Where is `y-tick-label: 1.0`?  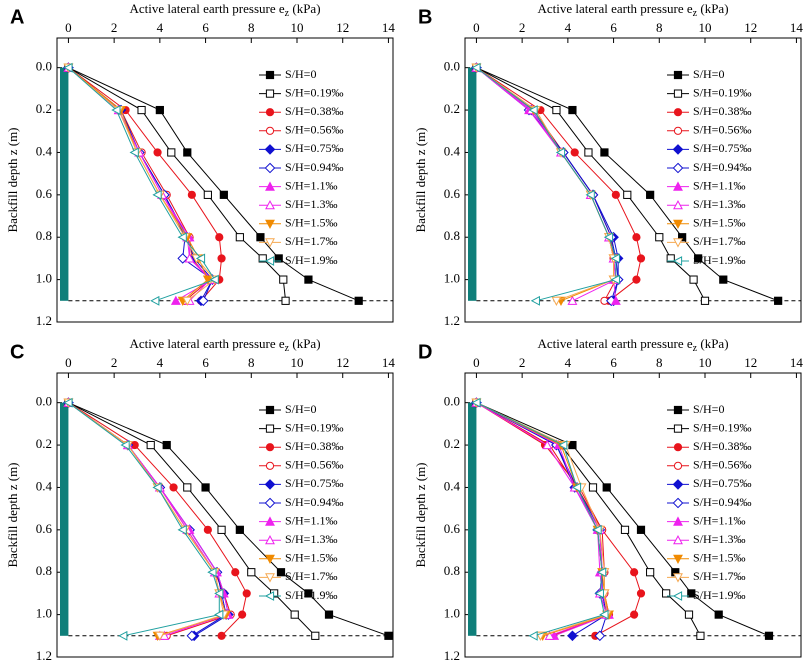
y-tick-label: 1.0 is located at coordinates (44, 613).